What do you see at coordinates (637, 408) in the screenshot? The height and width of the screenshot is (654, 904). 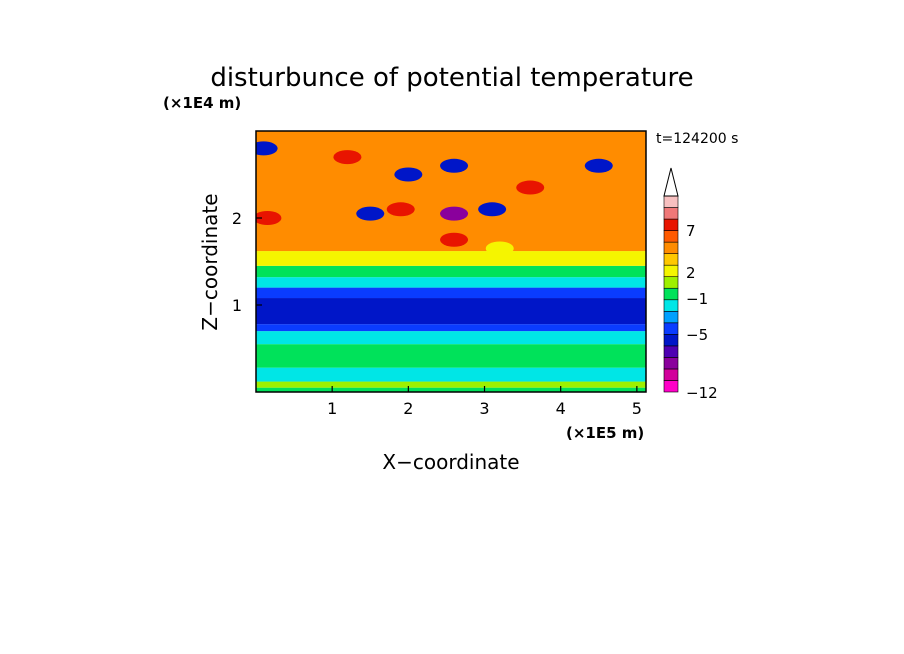 I see `x-tick-label: 5` at bounding box center [637, 408].